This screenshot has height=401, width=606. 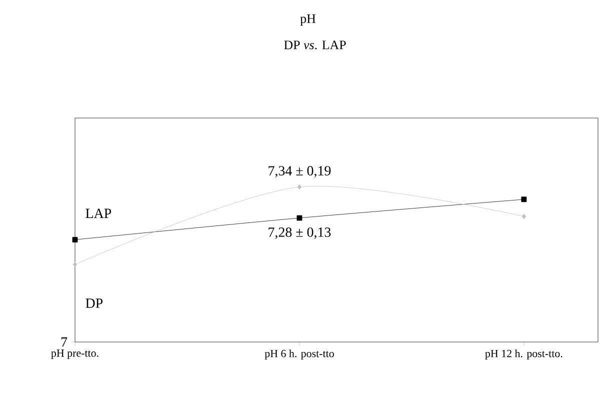 What do you see at coordinates (523, 355) in the screenshot?
I see `x-tick-label: pH 12 h. post-tto.` at bounding box center [523, 355].